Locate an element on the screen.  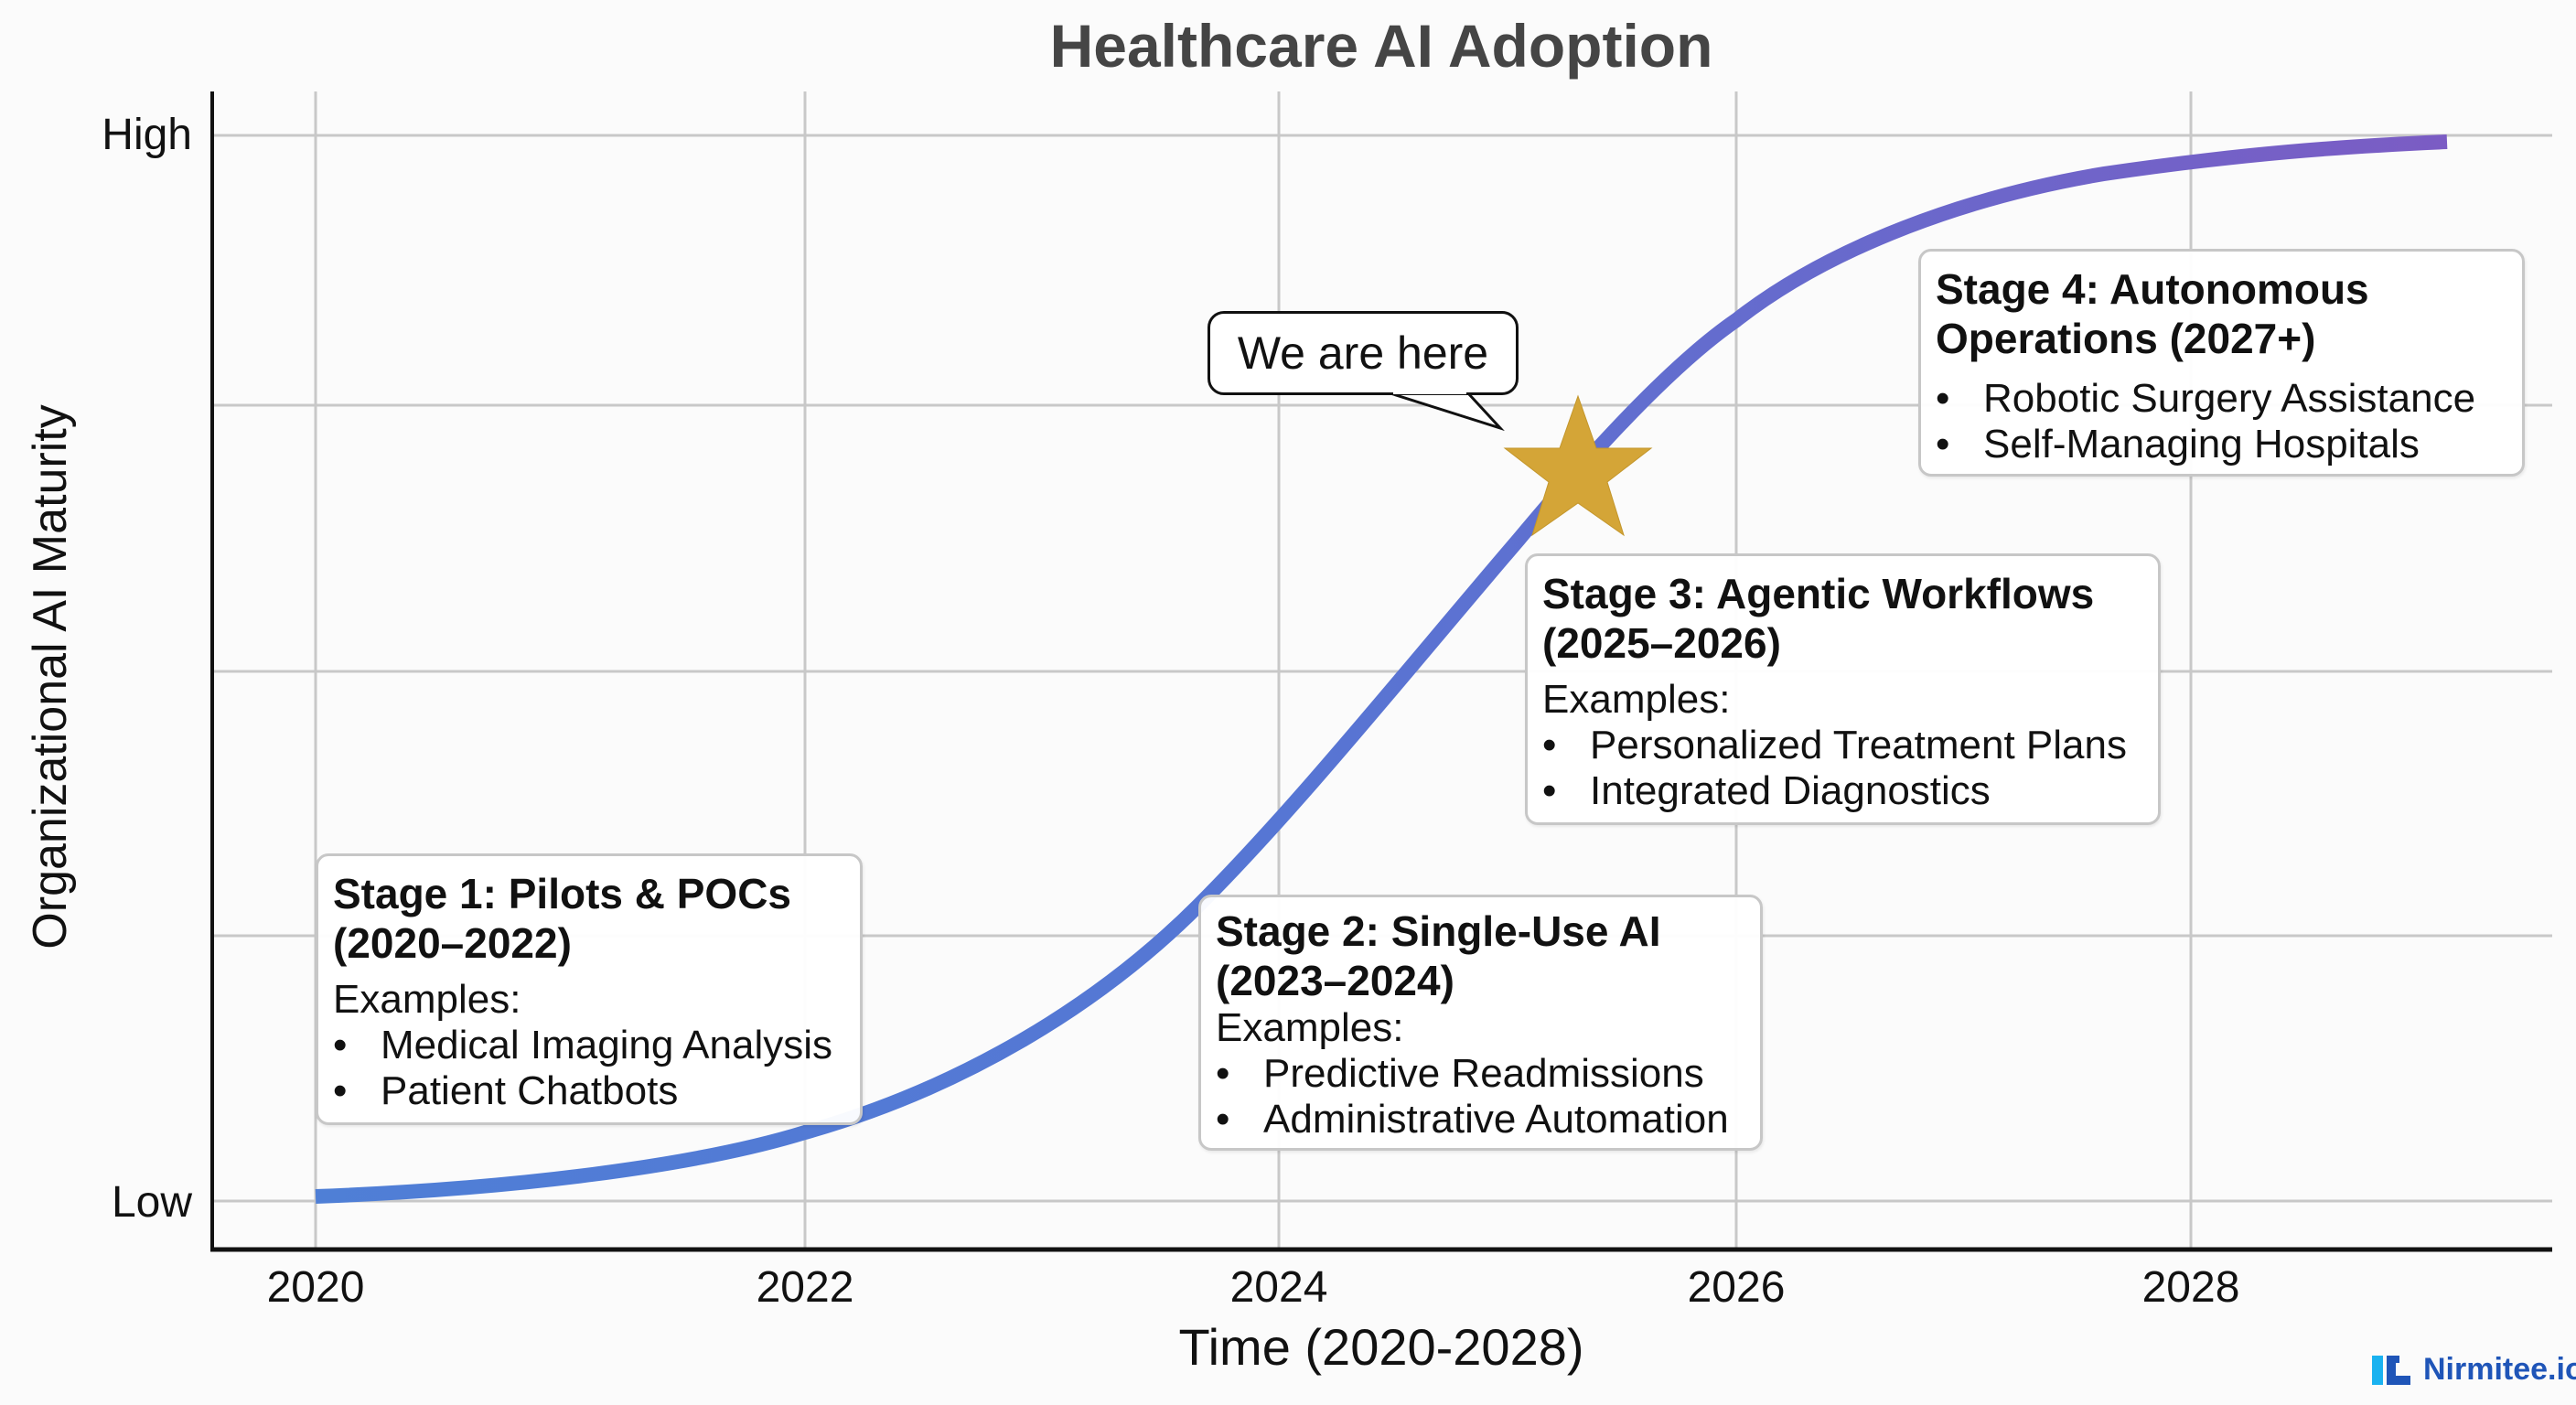
stage-4-title: Stage 4: Autonomous Operations (2027+) is located at coordinates (2221, 313).